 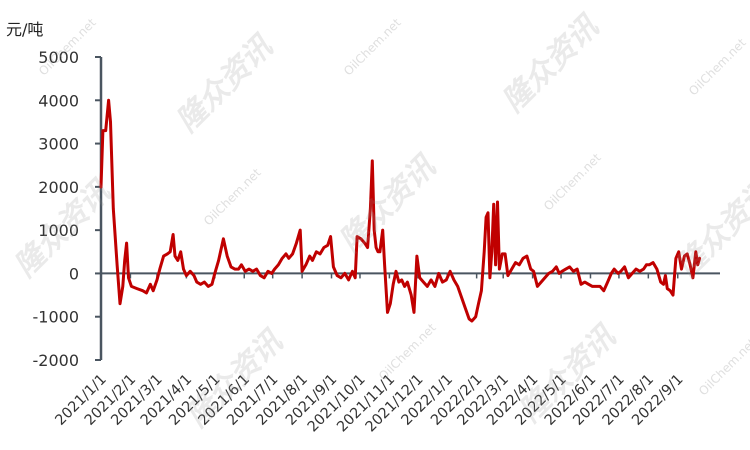 I want to click on y-tick-label: 0, so click(x=74, y=273).